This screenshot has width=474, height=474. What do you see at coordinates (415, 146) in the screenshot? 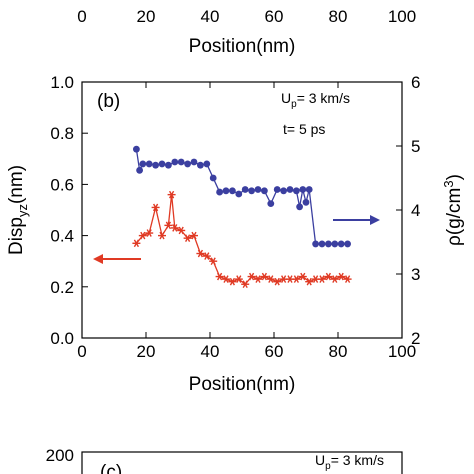
I see `y-right-tick-label: 5` at bounding box center [415, 146].